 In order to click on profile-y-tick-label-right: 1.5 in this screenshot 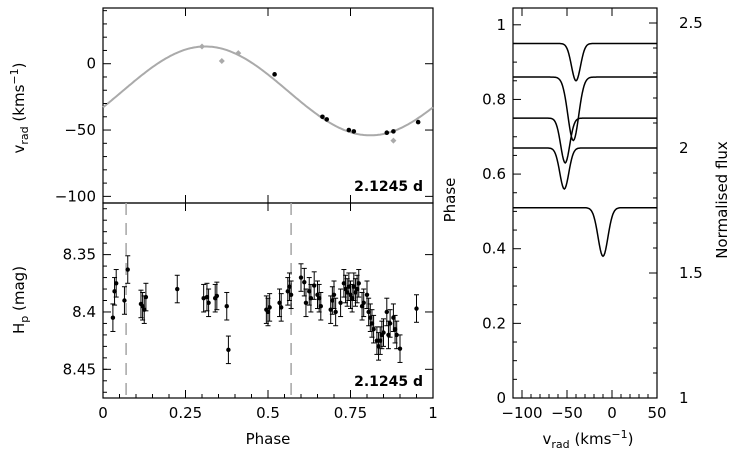, I will do `click(691, 273)`.